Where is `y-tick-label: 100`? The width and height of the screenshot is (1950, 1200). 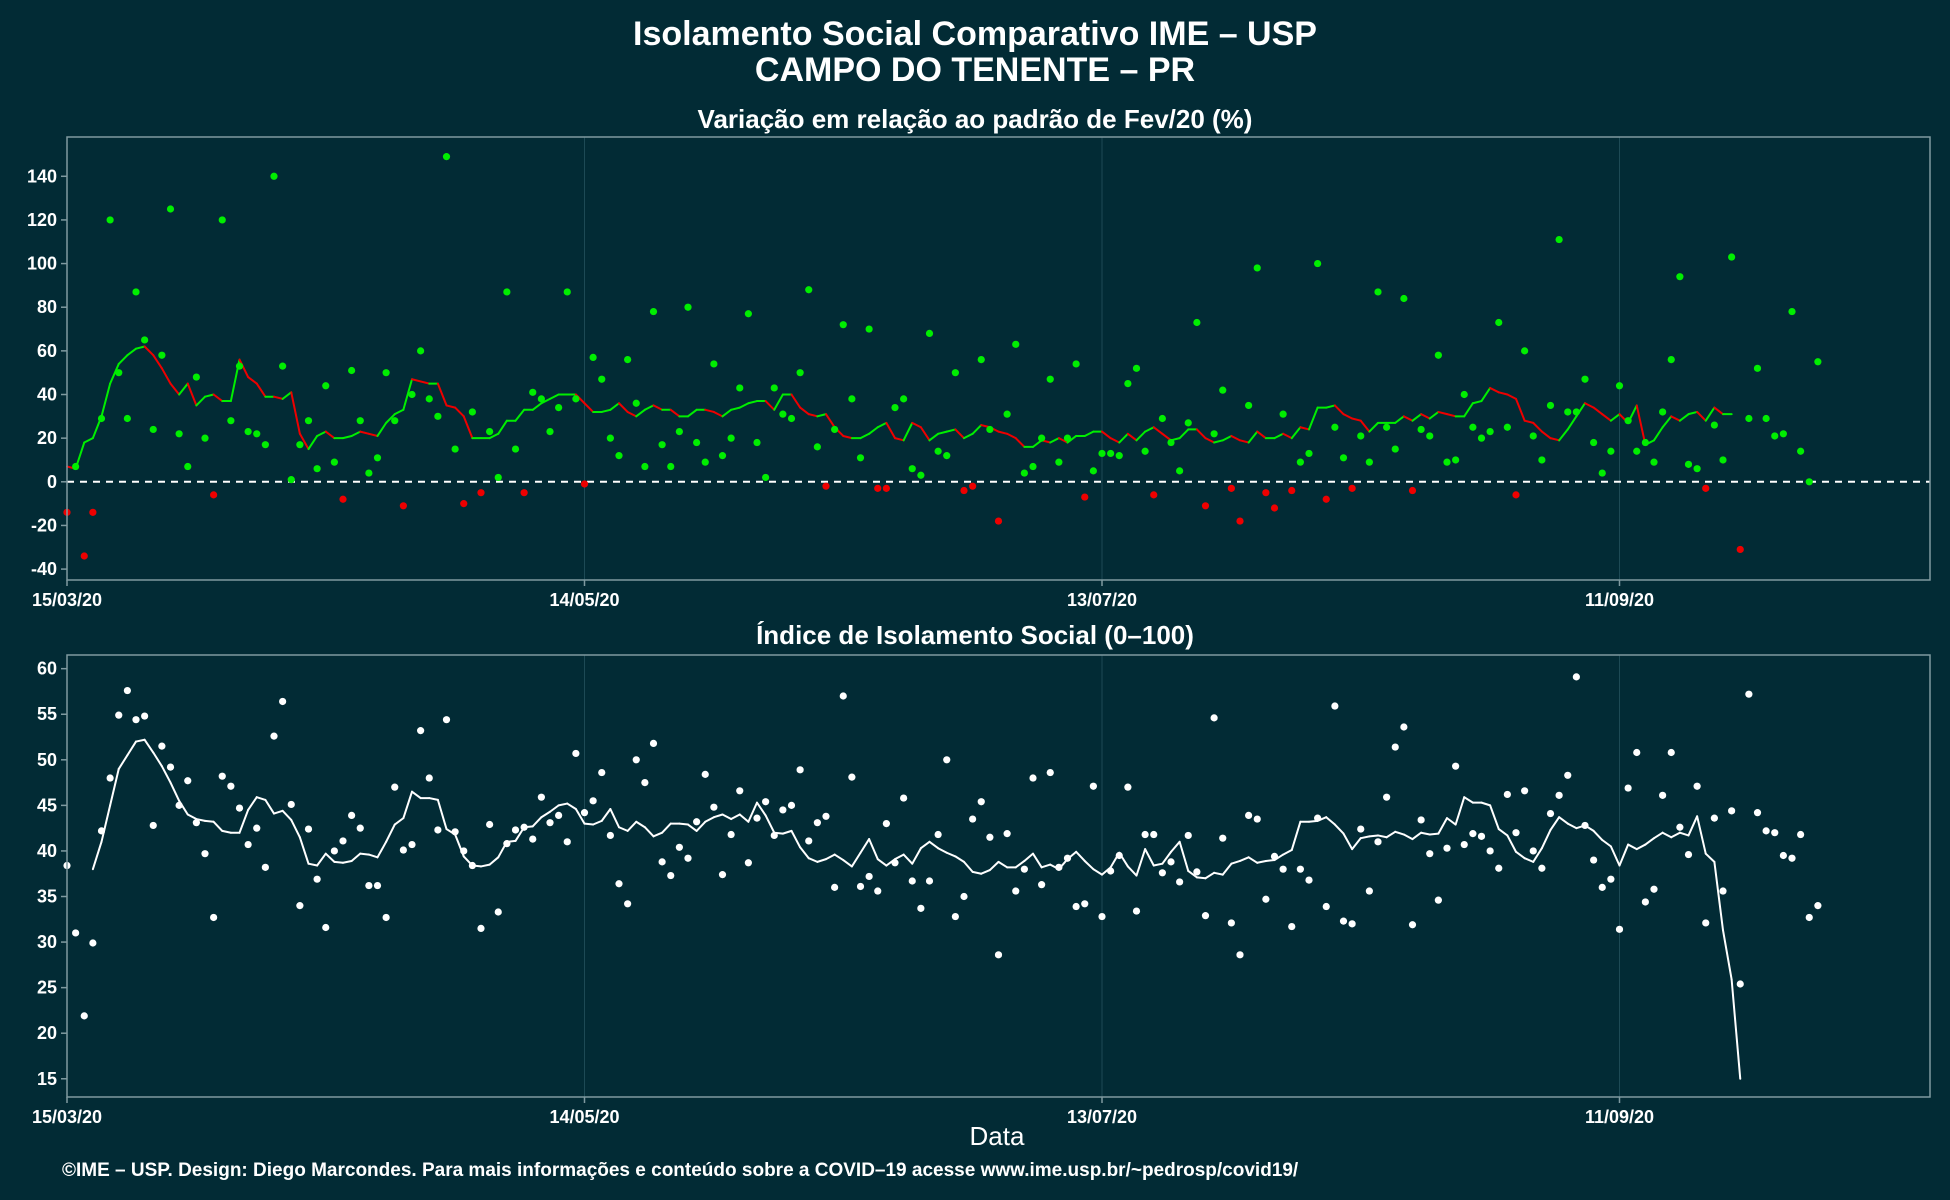
y-tick-label: 100 is located at coordinates (42, 264).